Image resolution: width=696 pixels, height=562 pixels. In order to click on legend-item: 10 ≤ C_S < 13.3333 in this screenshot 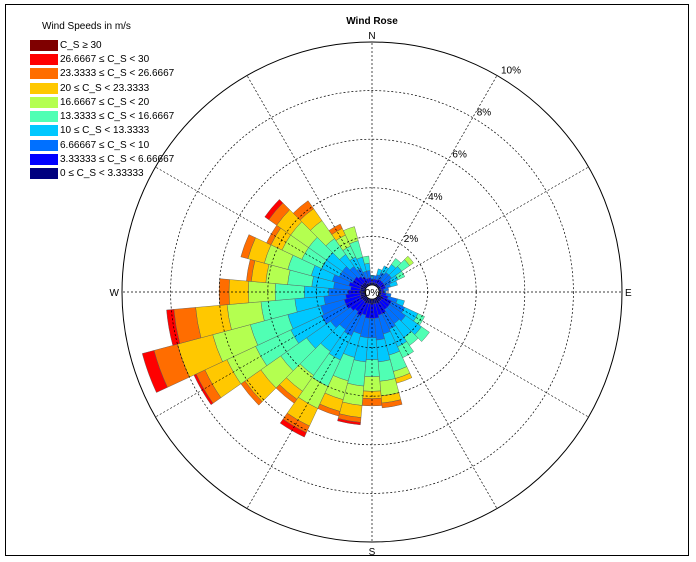, I will do `click(102, 131)`.